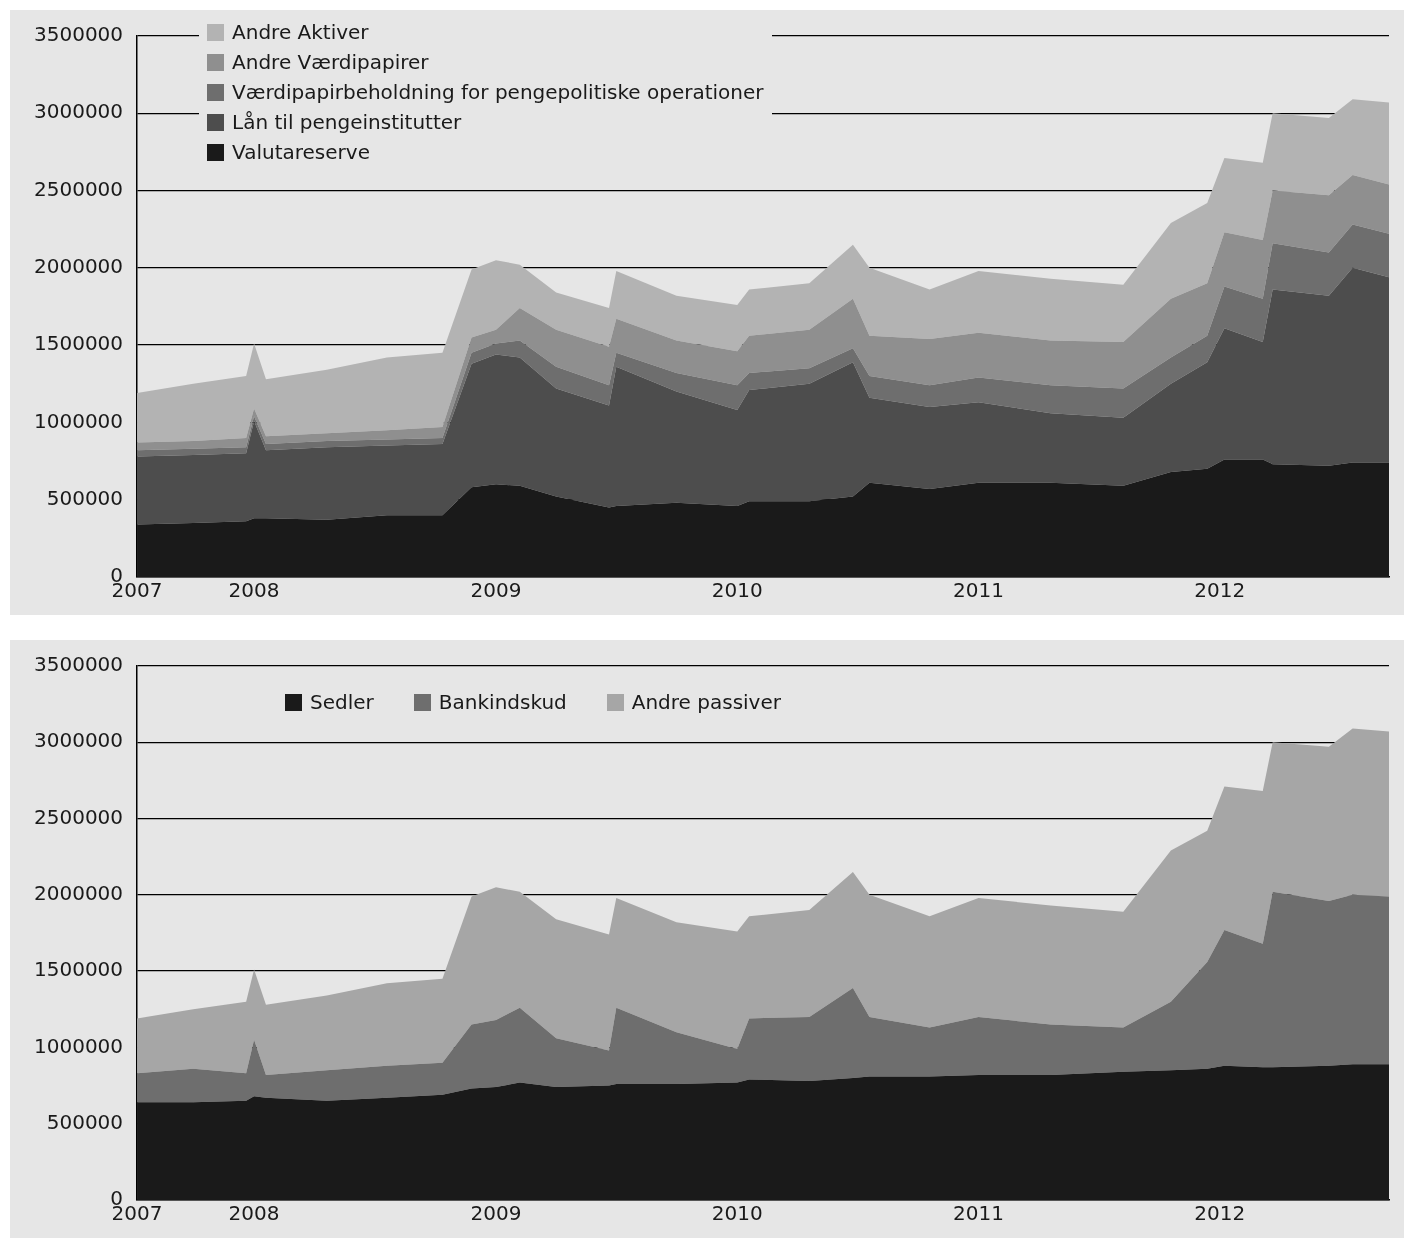 Image resolution: width=1414 pixels, height=1239 pixels. I want to click on legend-label: Andre passiver, so click(706, 702).